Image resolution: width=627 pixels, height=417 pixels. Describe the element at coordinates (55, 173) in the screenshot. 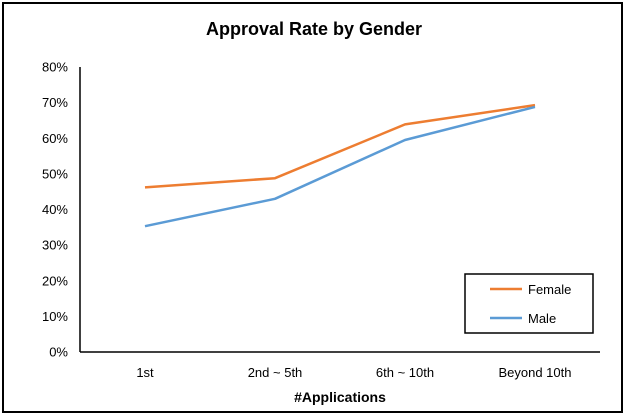

I see `y-tick-label: 50%` at that location.